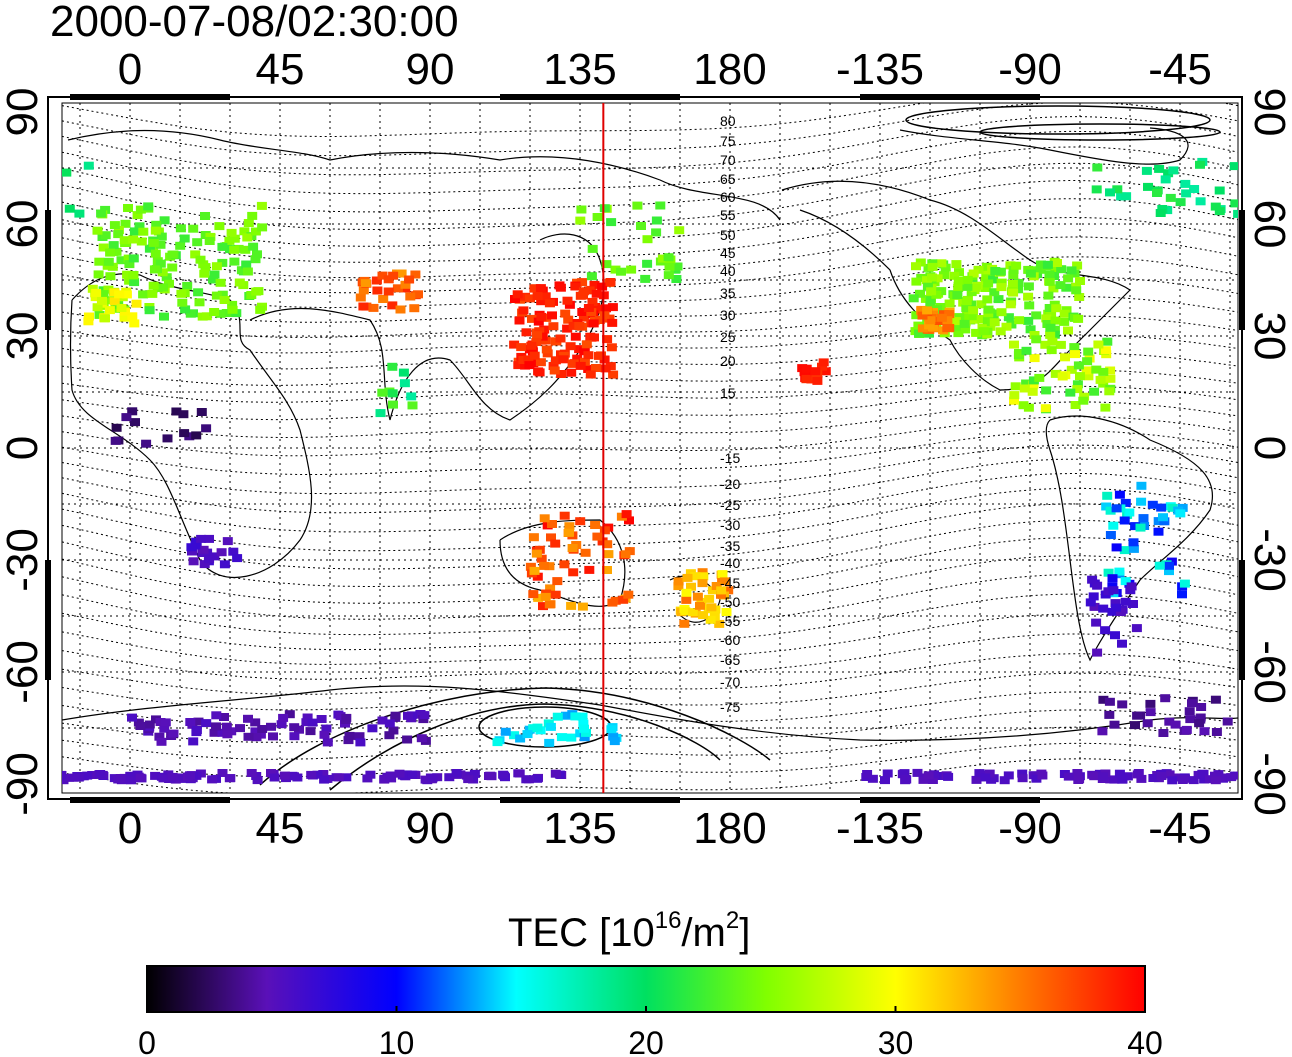  I want to click on lon-tick-bottom: -90, so click(1030, 828).